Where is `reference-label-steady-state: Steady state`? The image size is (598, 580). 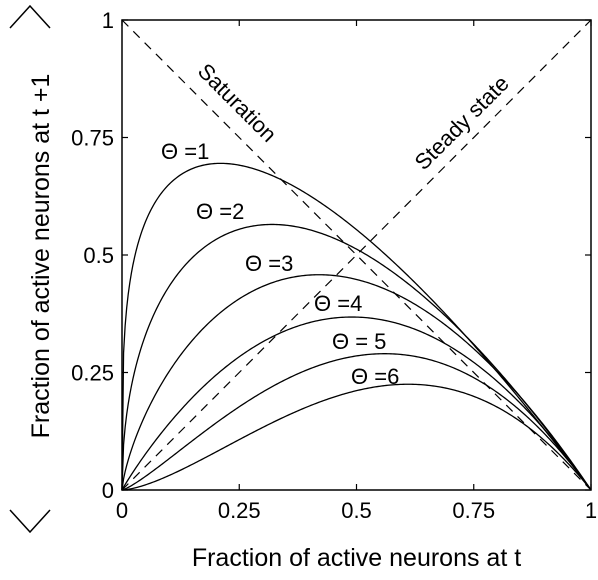 reference-label-steady-state: Steady state is located at coordinates (462, 123).